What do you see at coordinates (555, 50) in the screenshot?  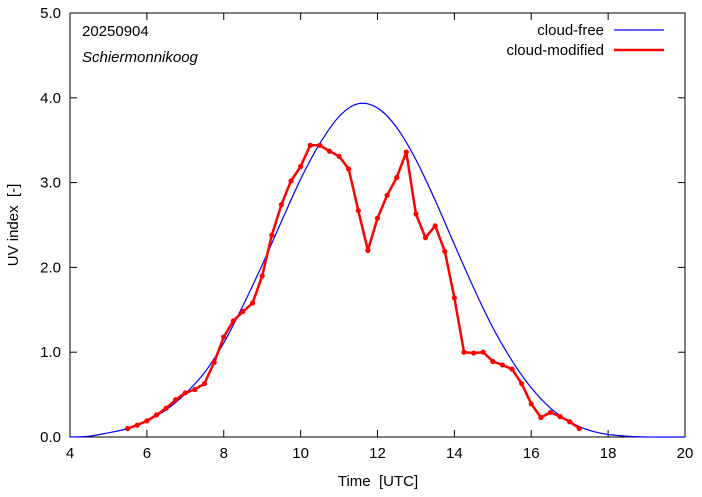 I see `legend-label-cloud-modified: cloud-modified` at bounding box center [555, 50].